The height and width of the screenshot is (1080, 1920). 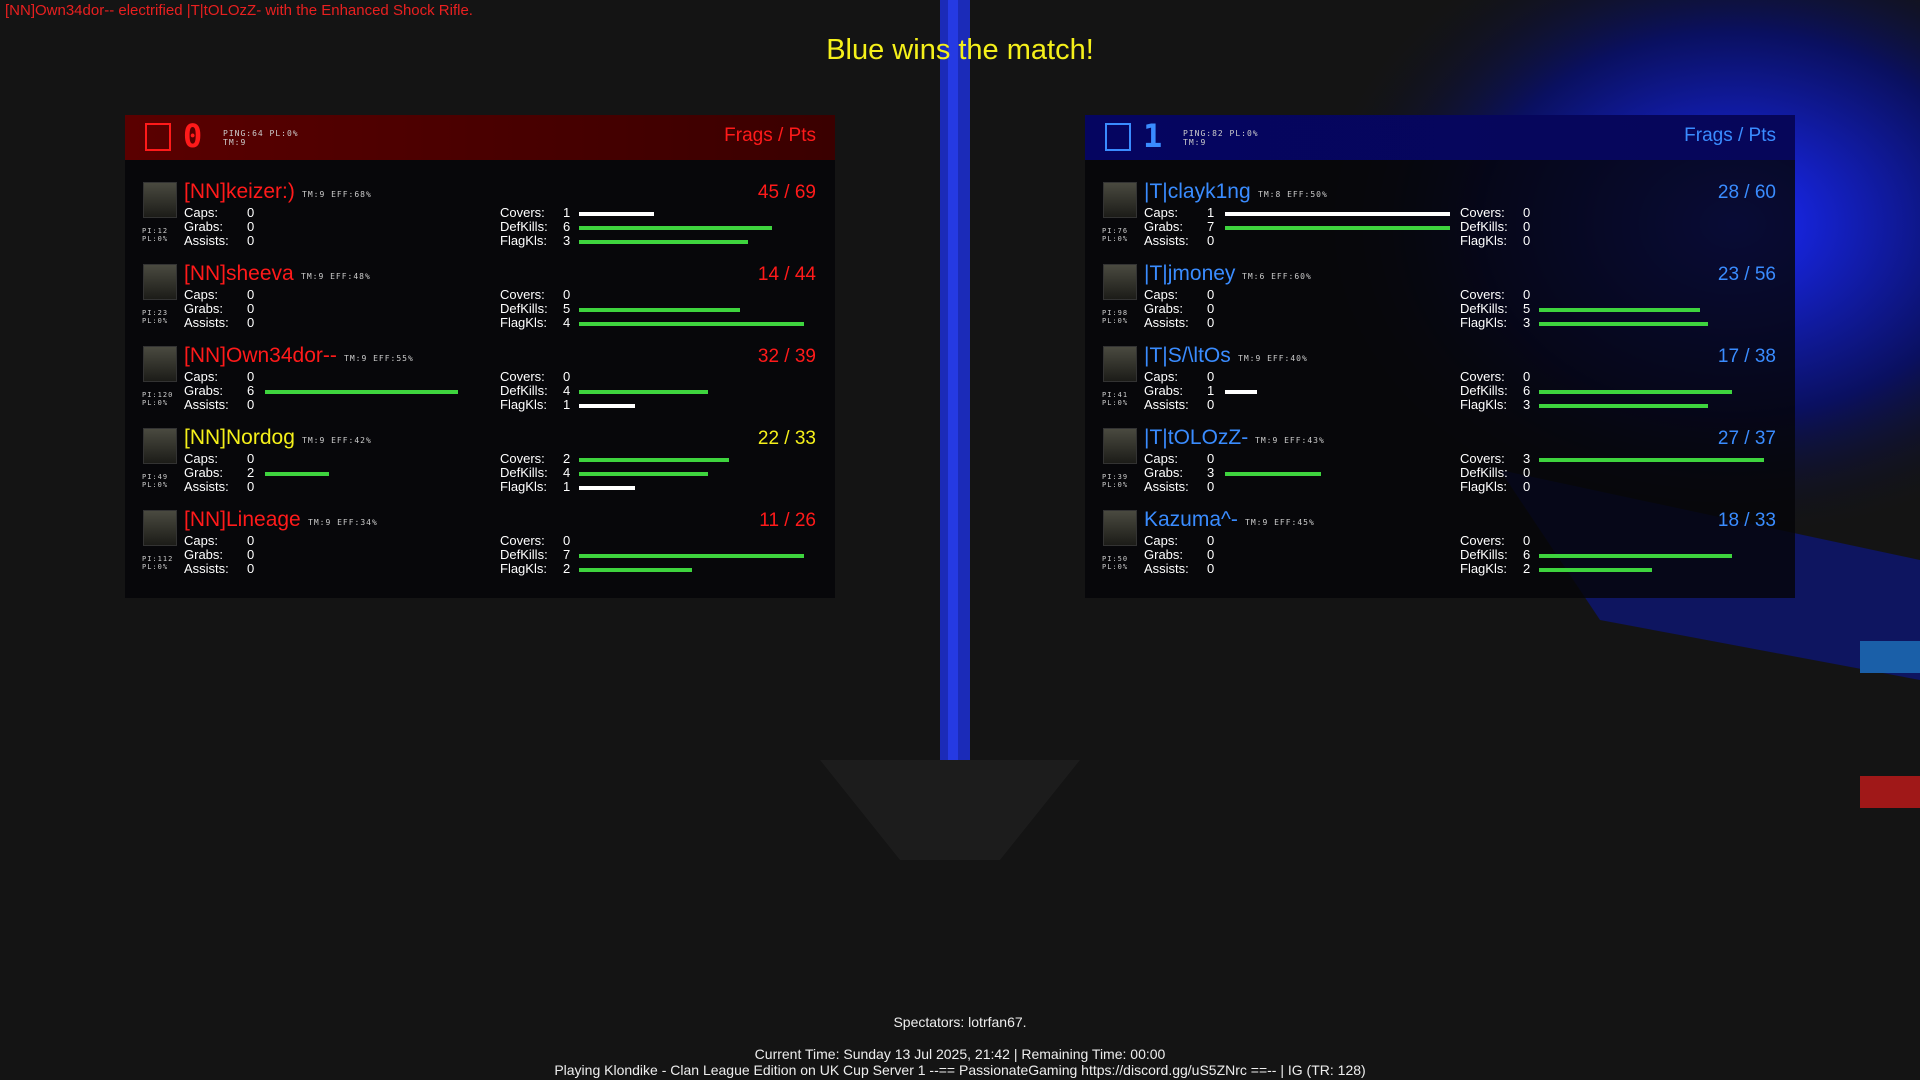 What do you see at coordinates (1277, 276) in the screenshot?
I see `player-info: TM:6 EFF:60%` at bounding box center [1277, 276].